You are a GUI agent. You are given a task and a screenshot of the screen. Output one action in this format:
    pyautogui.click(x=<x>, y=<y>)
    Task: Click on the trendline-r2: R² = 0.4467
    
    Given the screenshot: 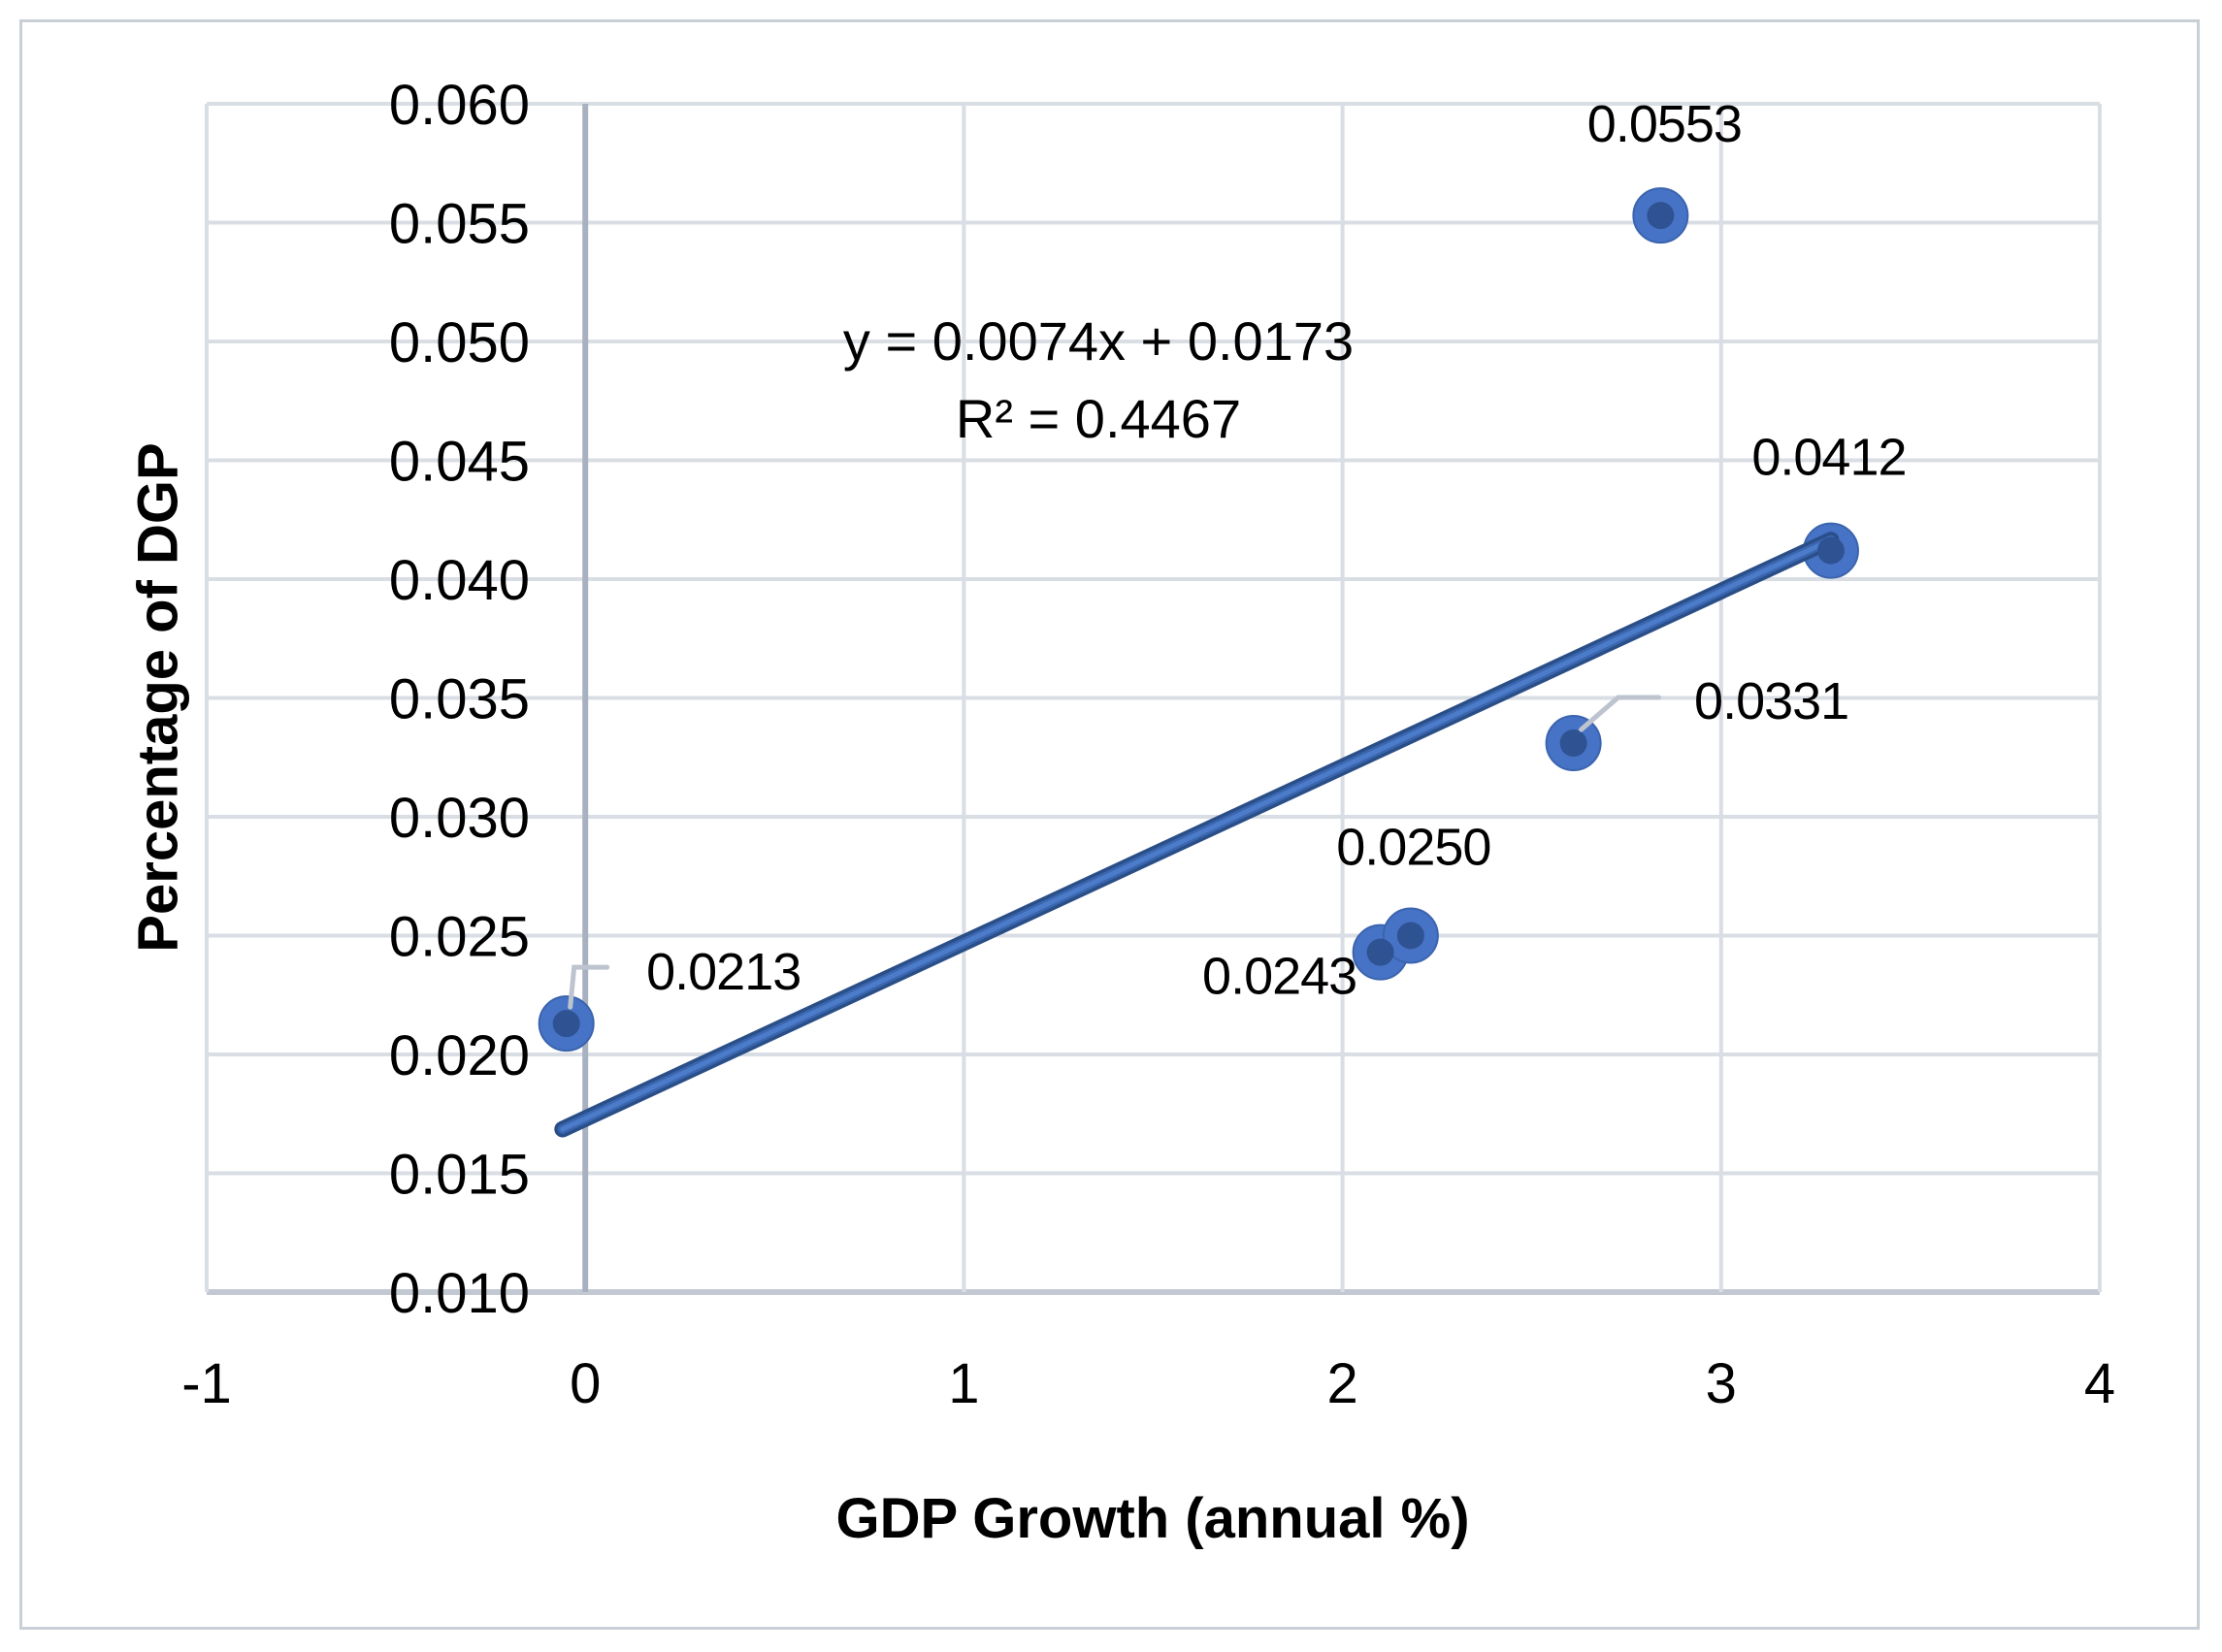 What is the action you would take?
    pyautogui.click(x=1098, y=418)
    